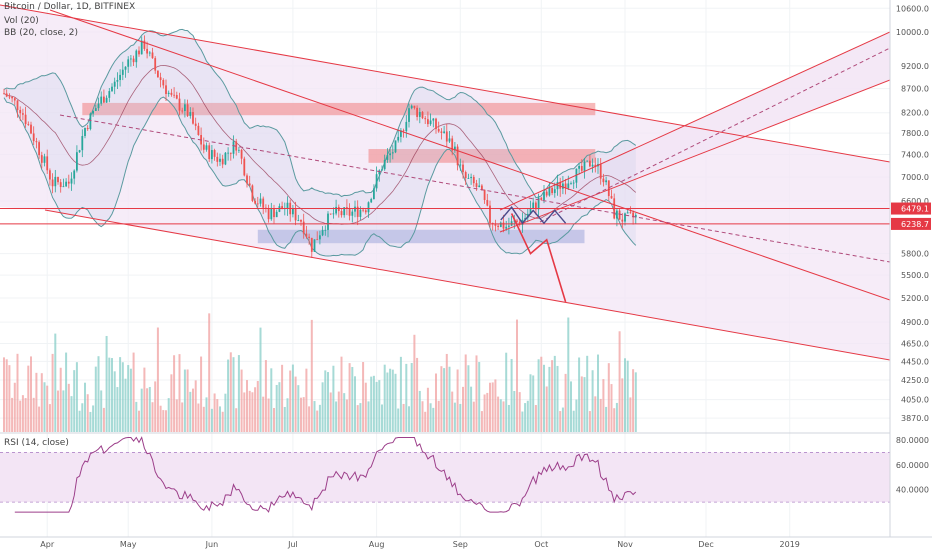 This screenshot has width=932, height=555. I want to click on bb-legend: BB (20, close, 2), so click(41, 33).